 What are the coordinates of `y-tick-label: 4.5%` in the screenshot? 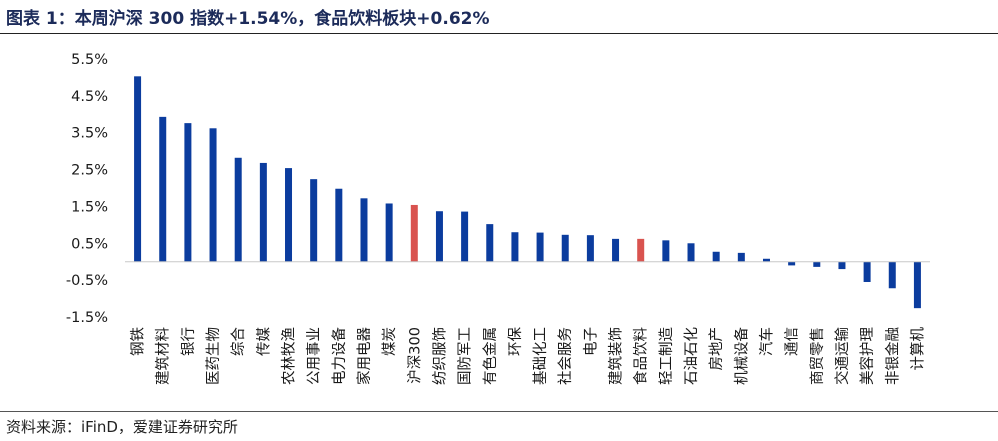 It's located at (89, 97).